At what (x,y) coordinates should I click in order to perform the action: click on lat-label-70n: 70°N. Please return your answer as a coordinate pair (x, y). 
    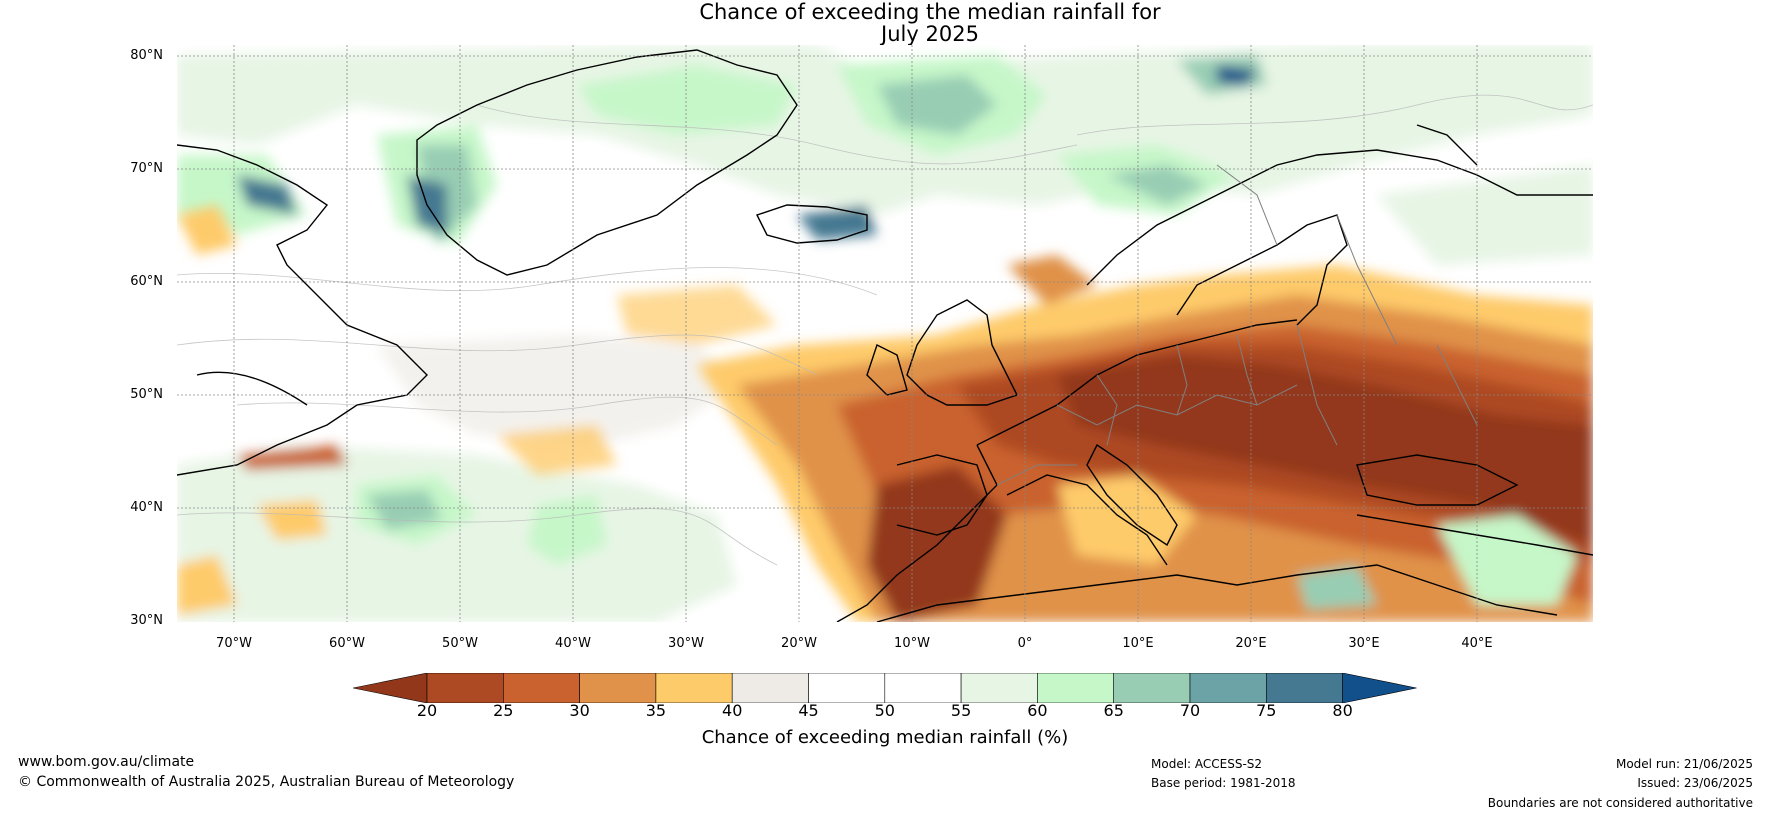
    Looking at the image, I should click on (146, 168).